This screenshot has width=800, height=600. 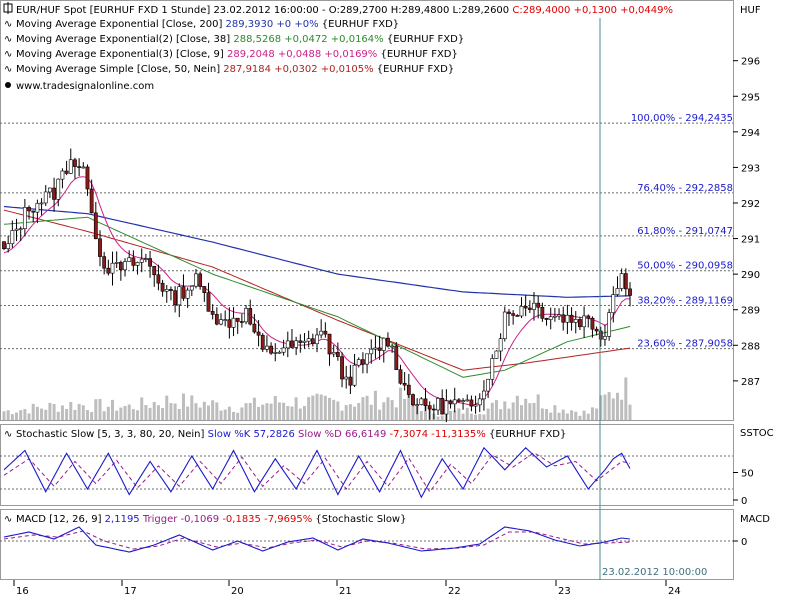 I want to click on stoch-tick-label: 0, so click(x=744, y=501).